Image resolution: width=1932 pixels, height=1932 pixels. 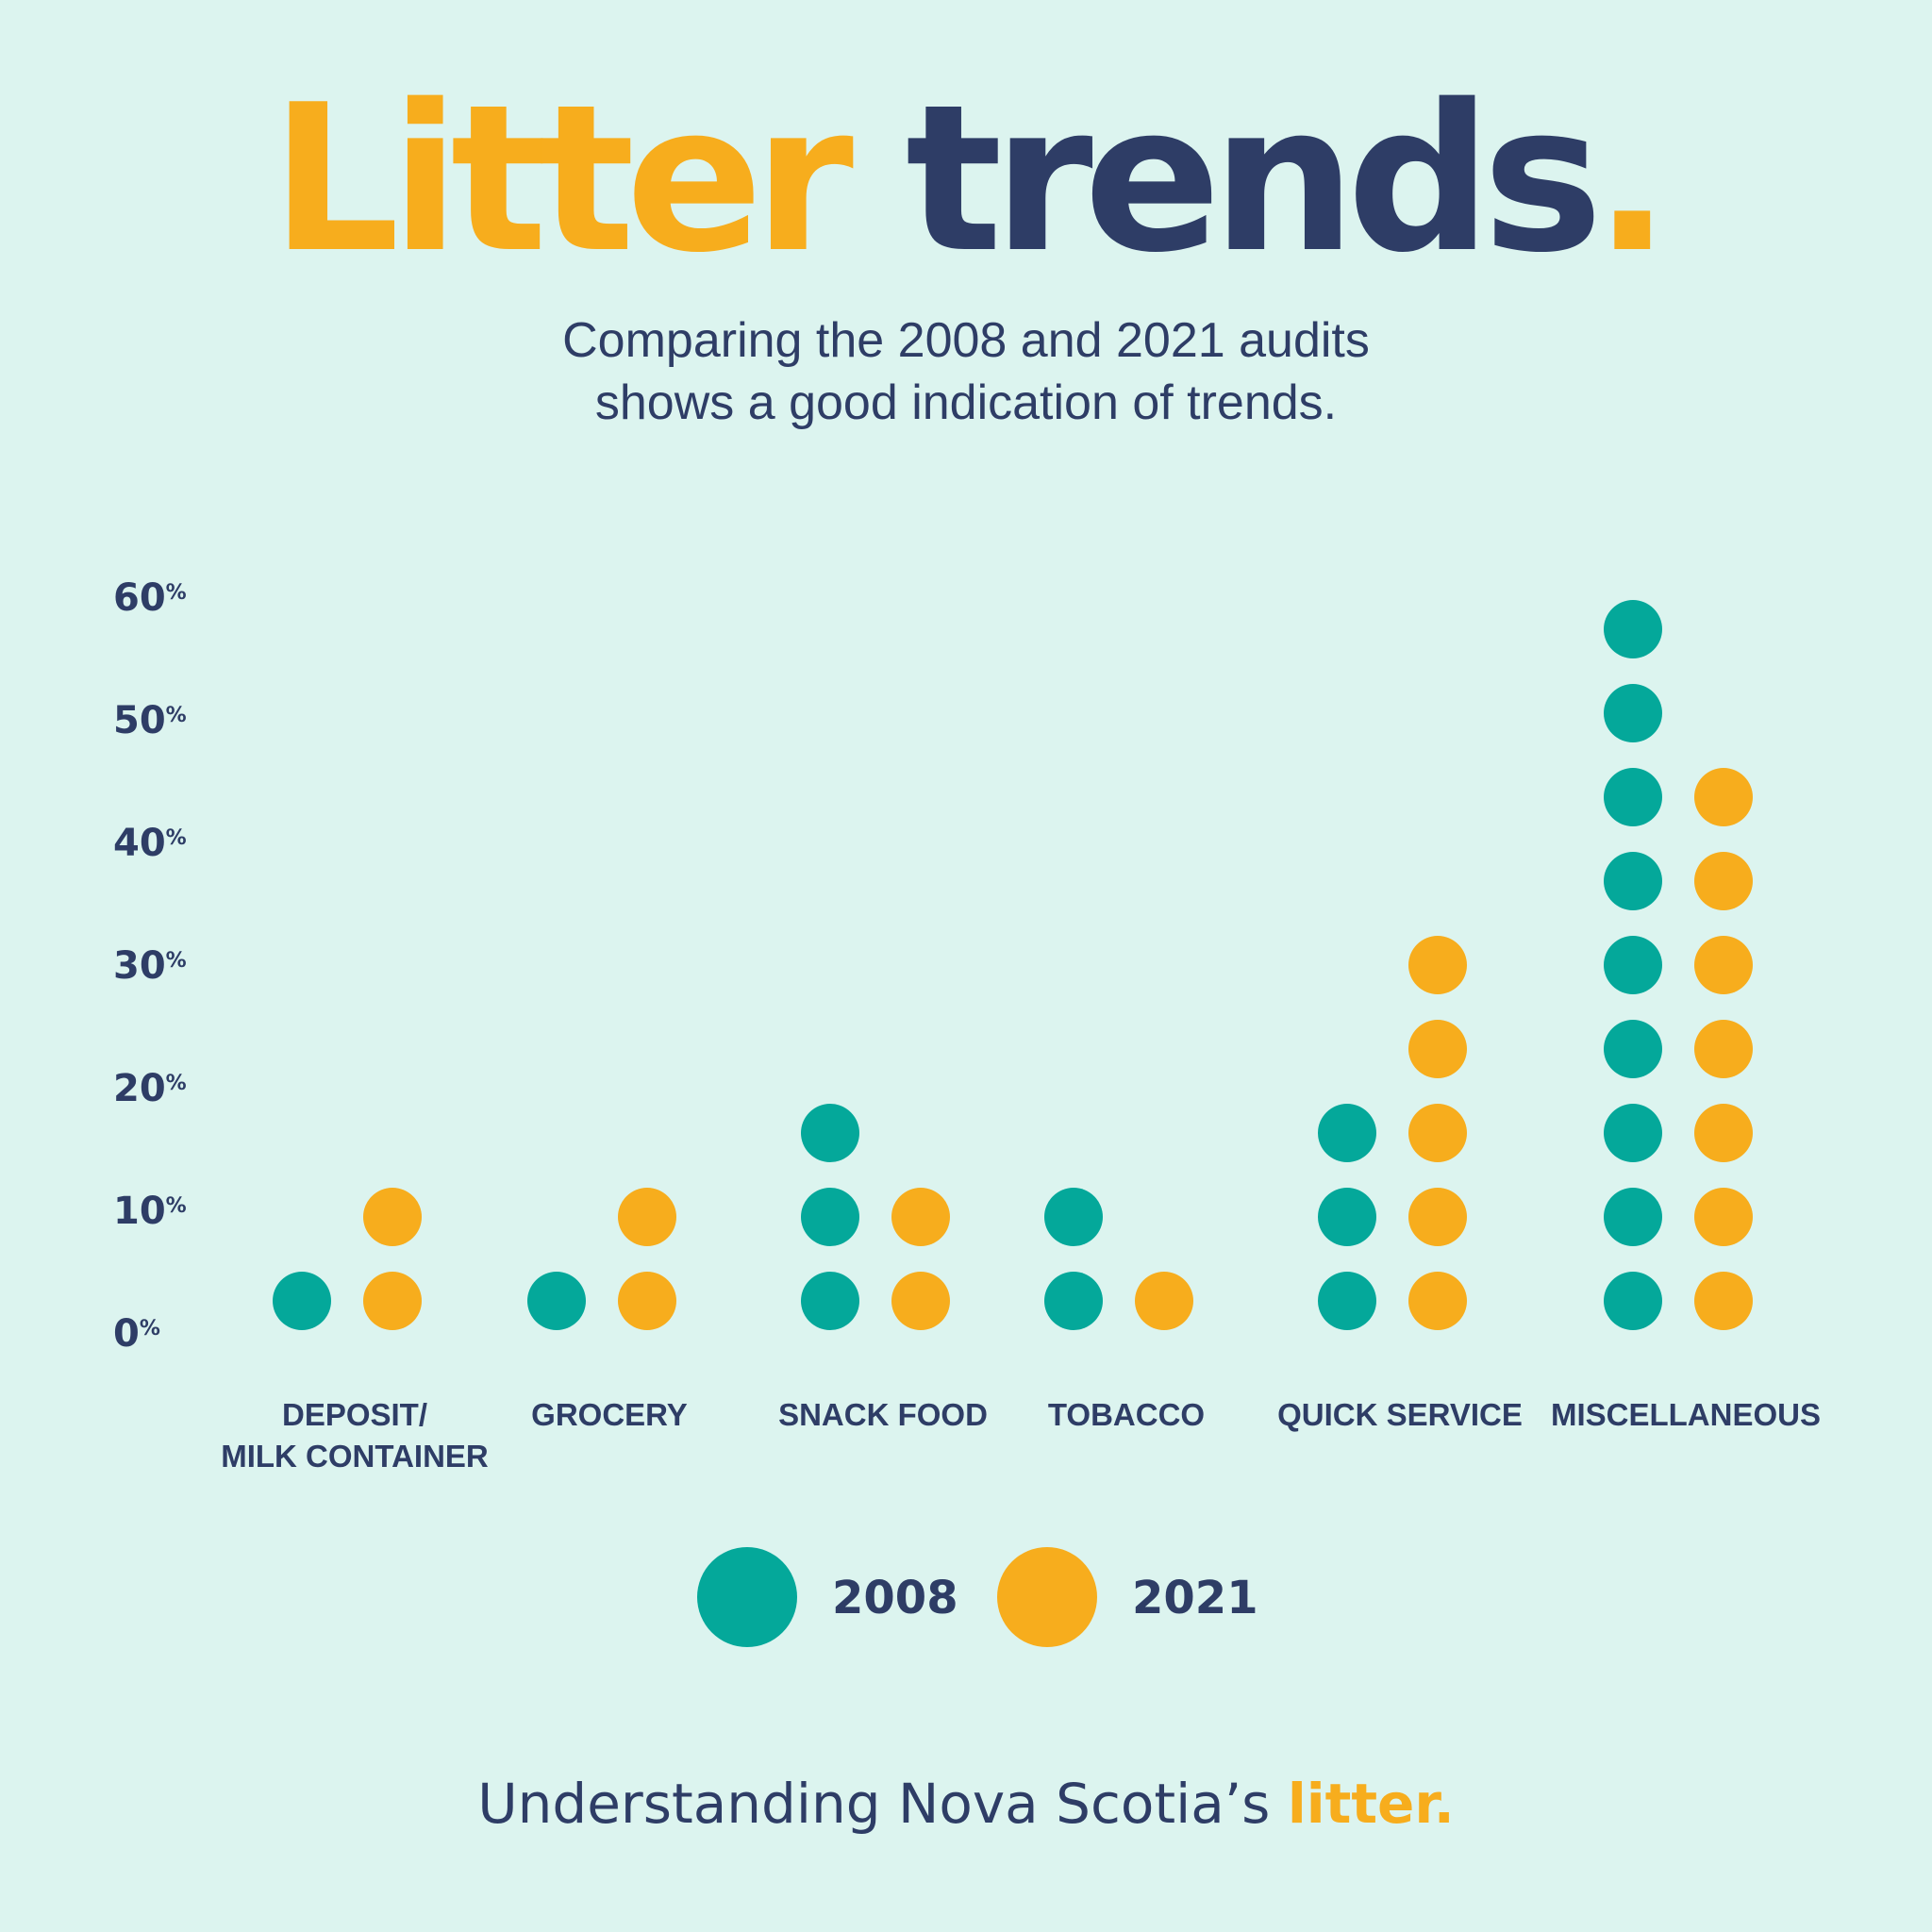 I want to click on x-category-label: SNACK FOOD, so click(x=883, y=1415).